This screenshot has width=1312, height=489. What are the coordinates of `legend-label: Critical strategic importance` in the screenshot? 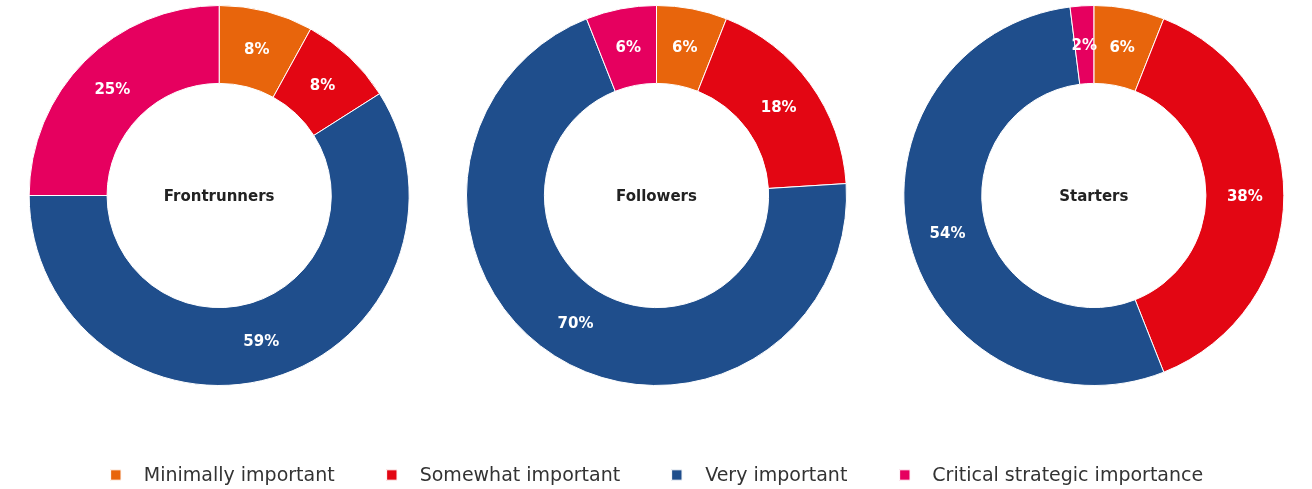 It's located at (1068, 474).